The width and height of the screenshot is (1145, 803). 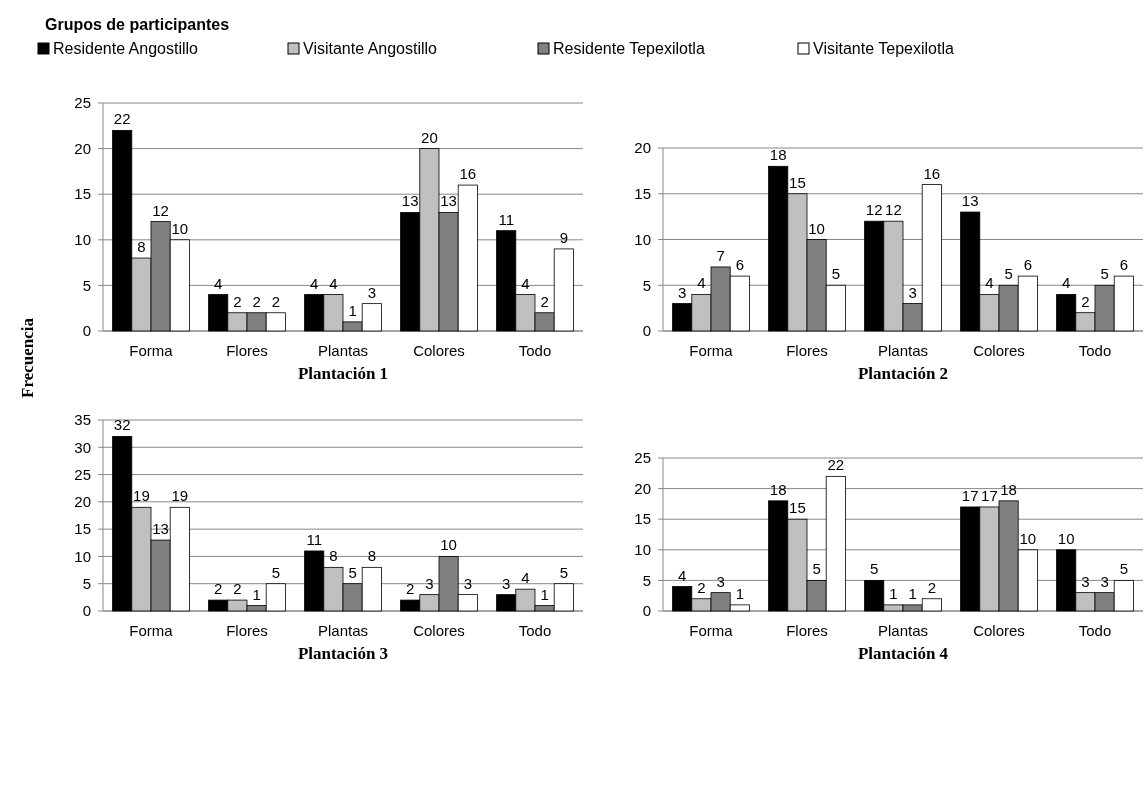 What do you see at coordinates (797, 182) in the screenshot?
I see `data-label: 15` at bounding box center [797, 182].